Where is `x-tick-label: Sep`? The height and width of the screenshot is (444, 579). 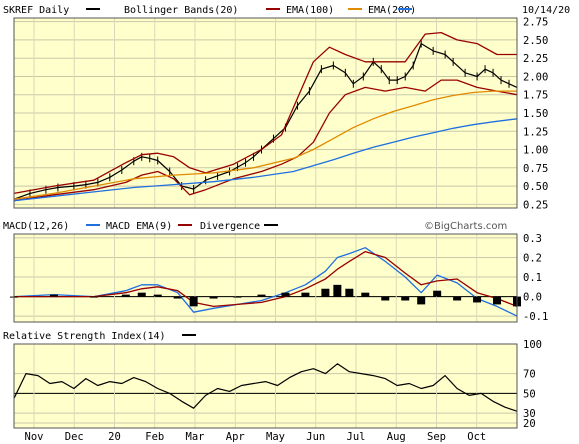
x-tick-label: Sep is located at coordinates (436, 437).